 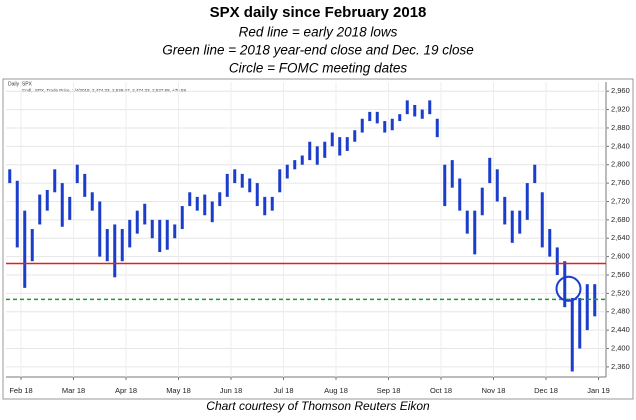 I want to click on y-tick-label: 2,400, so click(x=620, y=347).